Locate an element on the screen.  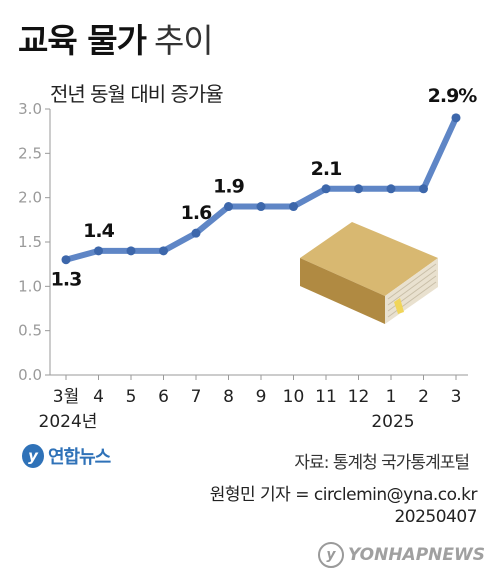
y-tick-label: 2.0 is located at coordinates (30, 198).